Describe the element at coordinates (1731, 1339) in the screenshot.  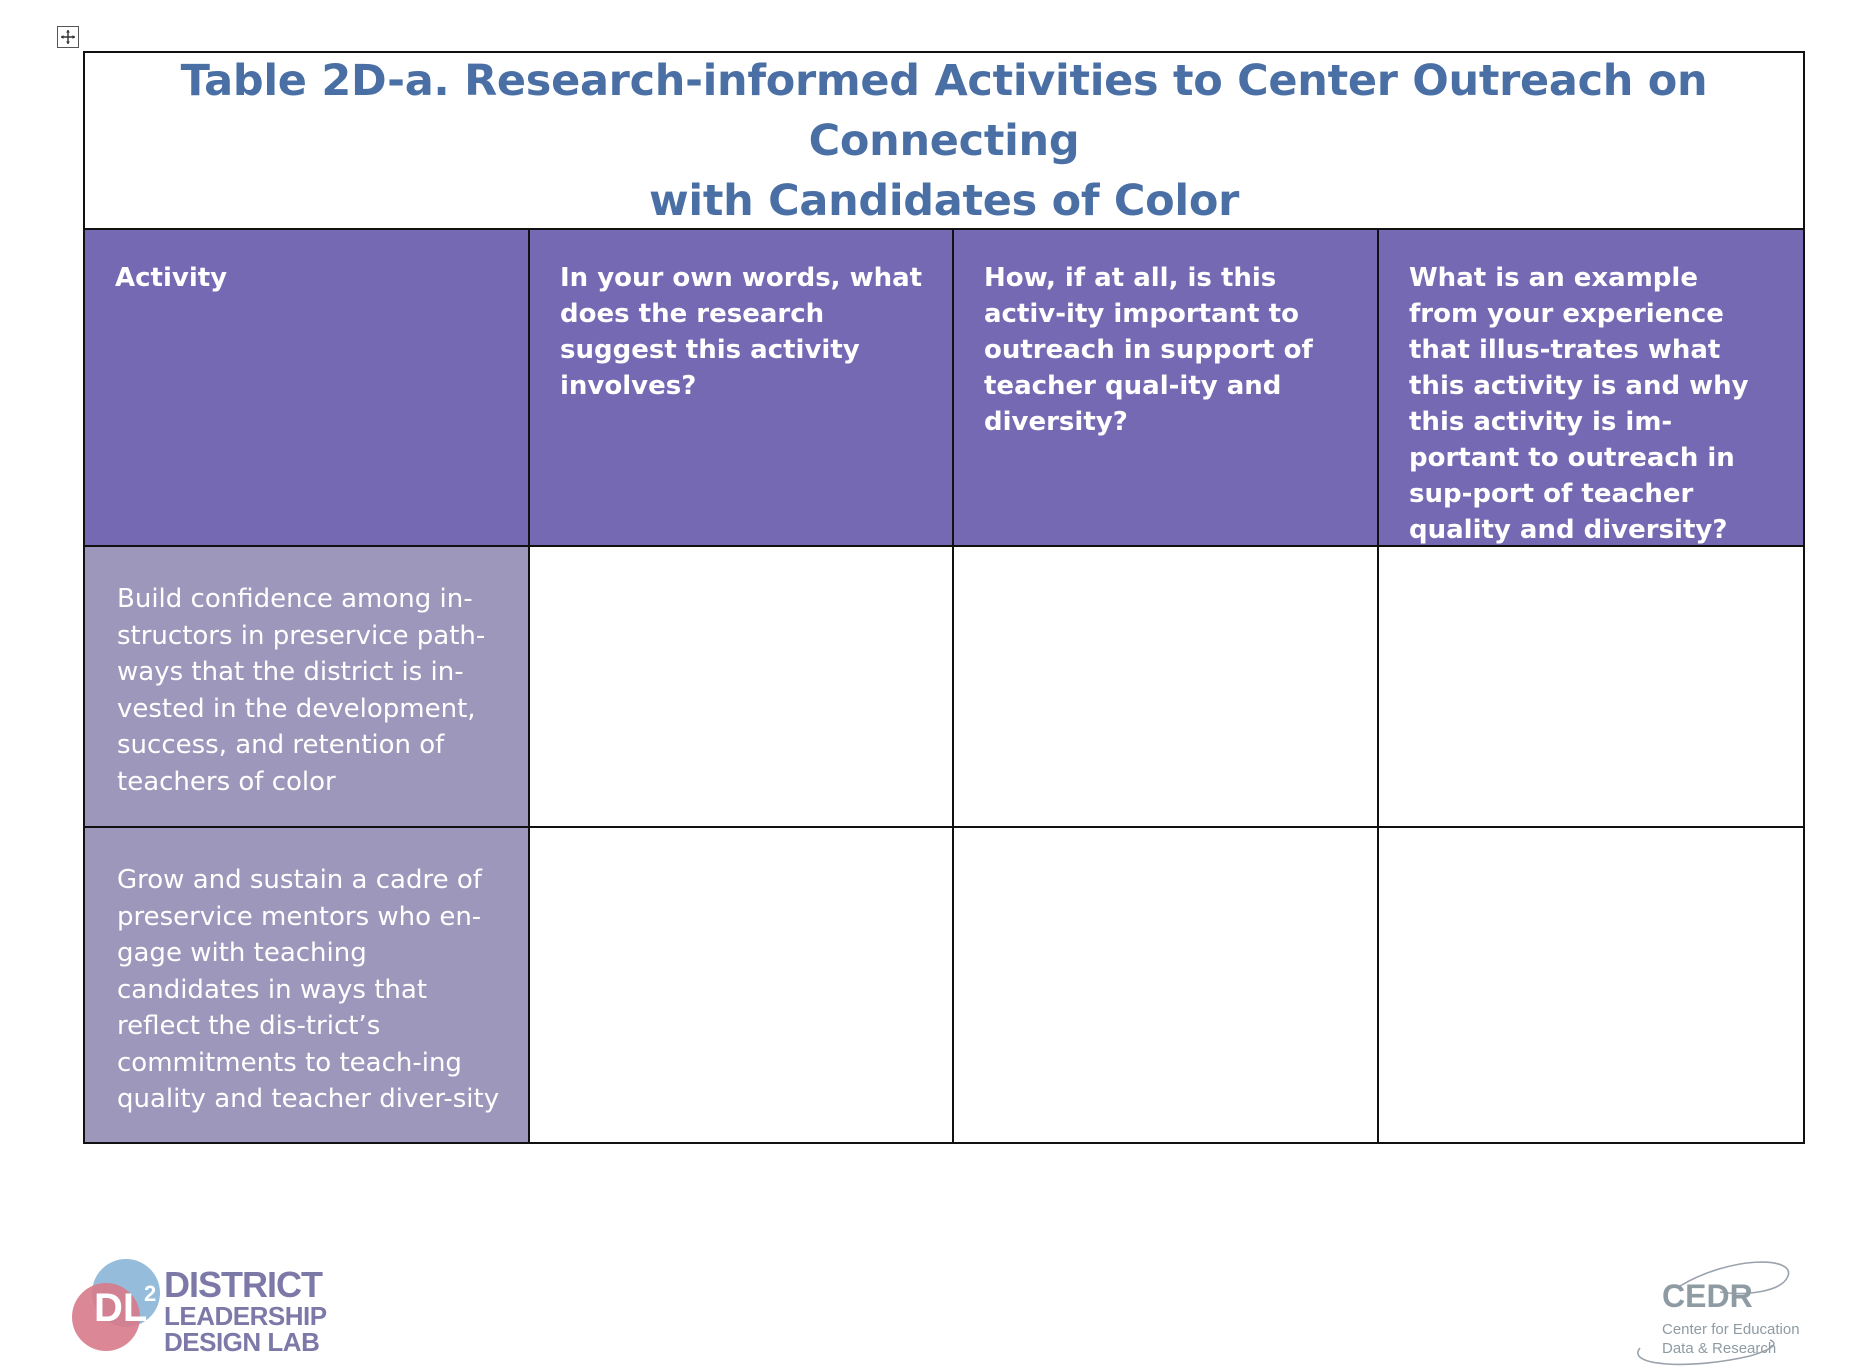
I see `cedr-subtitle: Center for Education Data & Research` at that location.